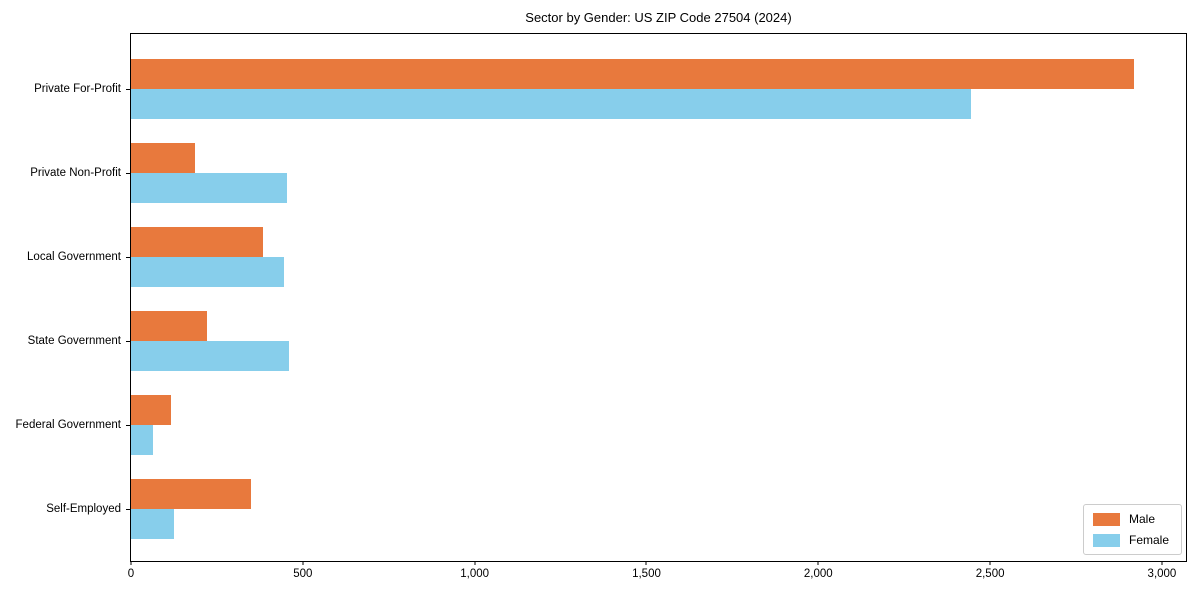 Image resolution: width=1200 pixels, height=600 pixels. Describe the element at coordinates (74, 257) in the screenshot. I see `y-axis-label: Local Government` at that location.